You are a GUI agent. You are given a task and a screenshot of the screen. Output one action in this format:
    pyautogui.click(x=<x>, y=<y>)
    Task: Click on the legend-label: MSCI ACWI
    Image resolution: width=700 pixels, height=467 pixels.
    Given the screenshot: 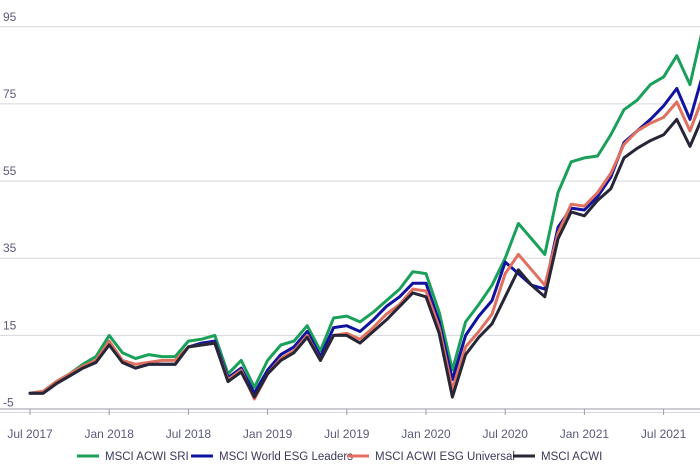 What is the action you would take?
    pyautogui.click(x=571, y=457)
    